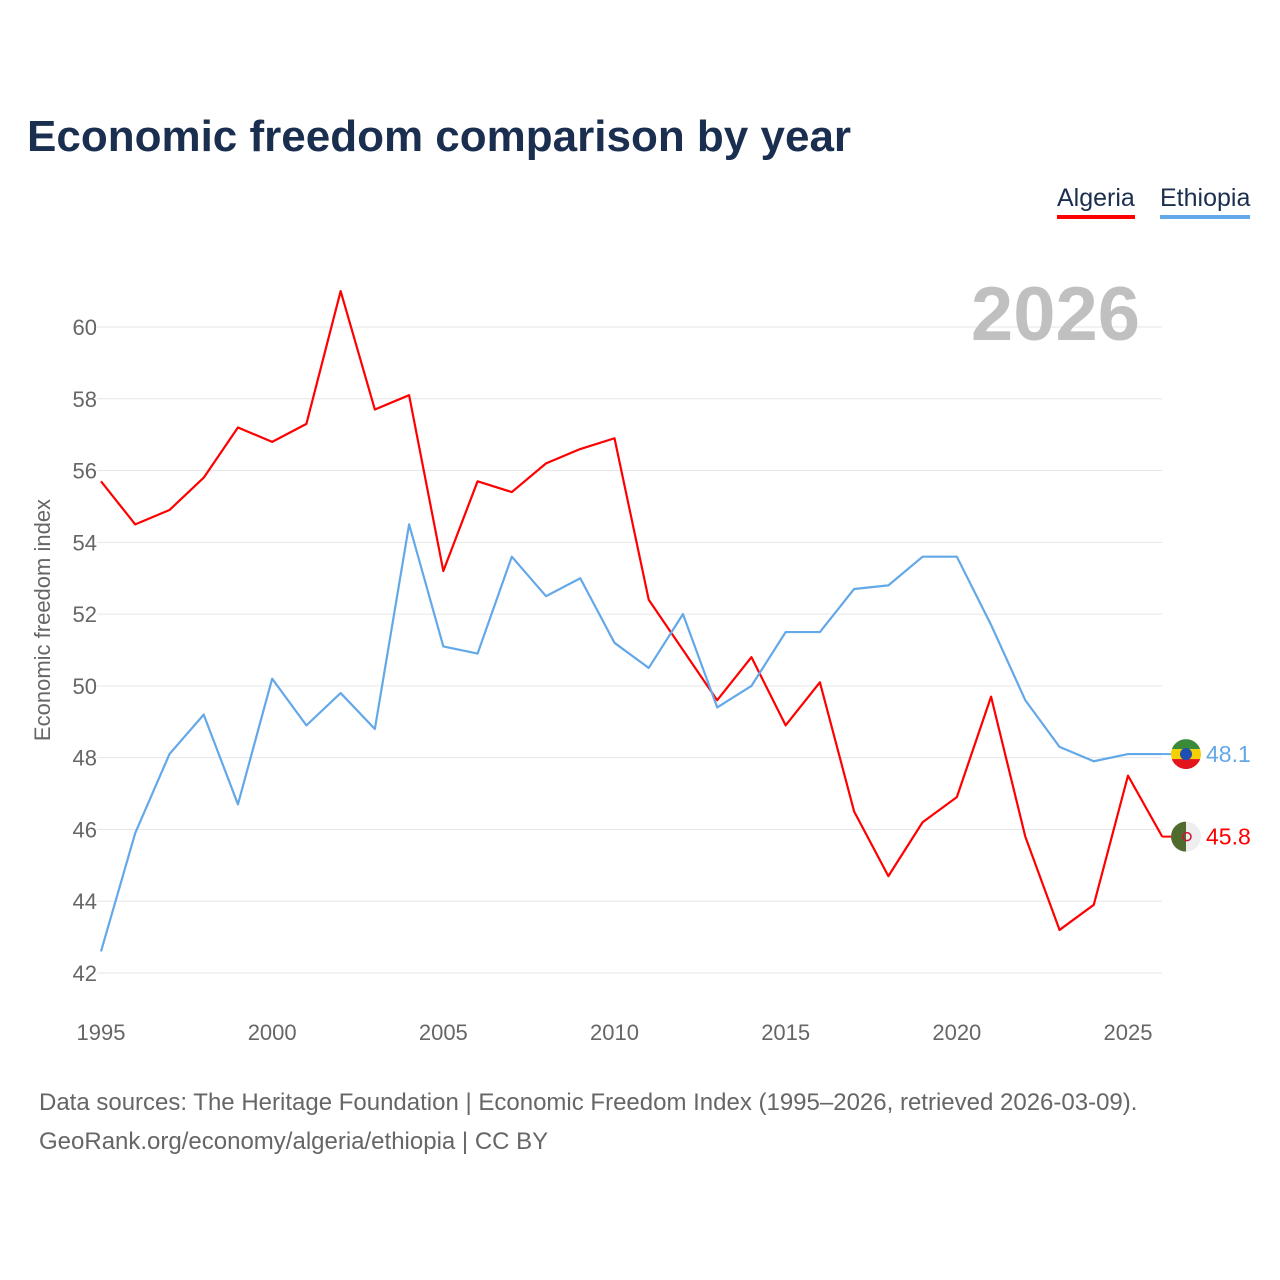 The width and height of the screenshot is (1280, 1280). What do you see at coordinates (85, 399) in the screenshot?
I see `y-tick-label: 58` at bounding box center [85, 399].